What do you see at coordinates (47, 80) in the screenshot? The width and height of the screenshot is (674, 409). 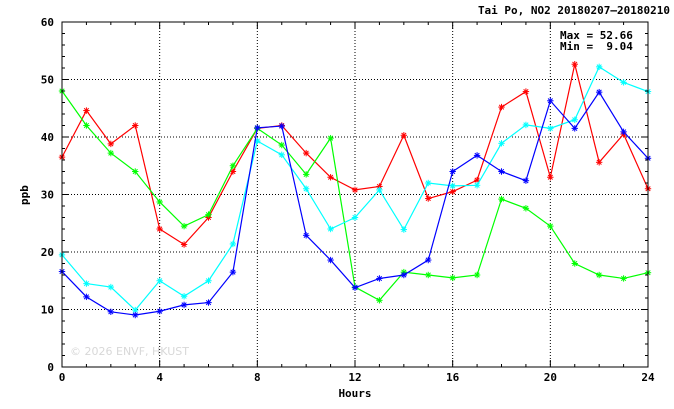 I see `y-tick-label: 50` at bounding box center [47, 80].